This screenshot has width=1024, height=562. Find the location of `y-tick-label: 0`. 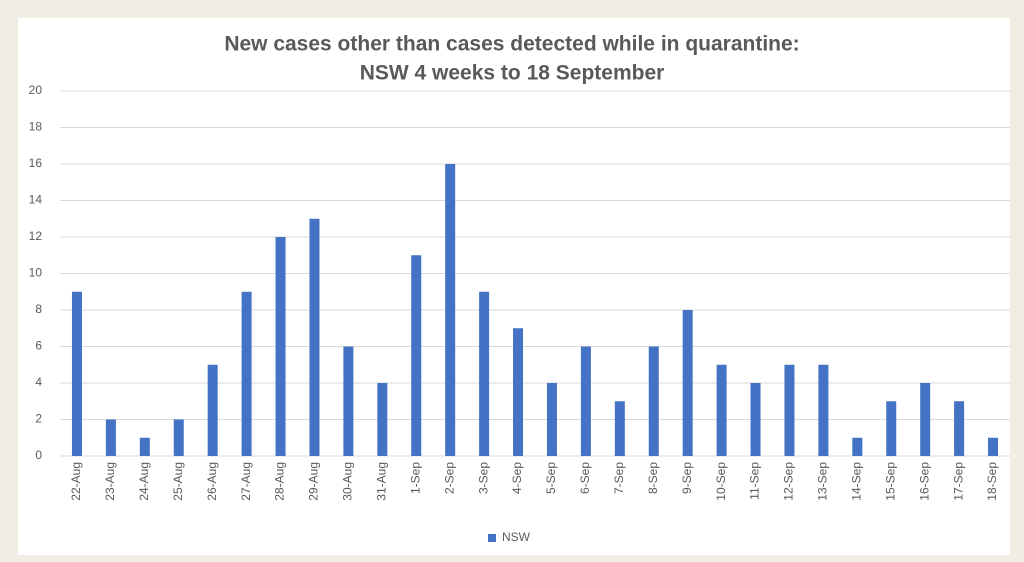

y-tick-label: 0 is located at coordinates (38, 455).